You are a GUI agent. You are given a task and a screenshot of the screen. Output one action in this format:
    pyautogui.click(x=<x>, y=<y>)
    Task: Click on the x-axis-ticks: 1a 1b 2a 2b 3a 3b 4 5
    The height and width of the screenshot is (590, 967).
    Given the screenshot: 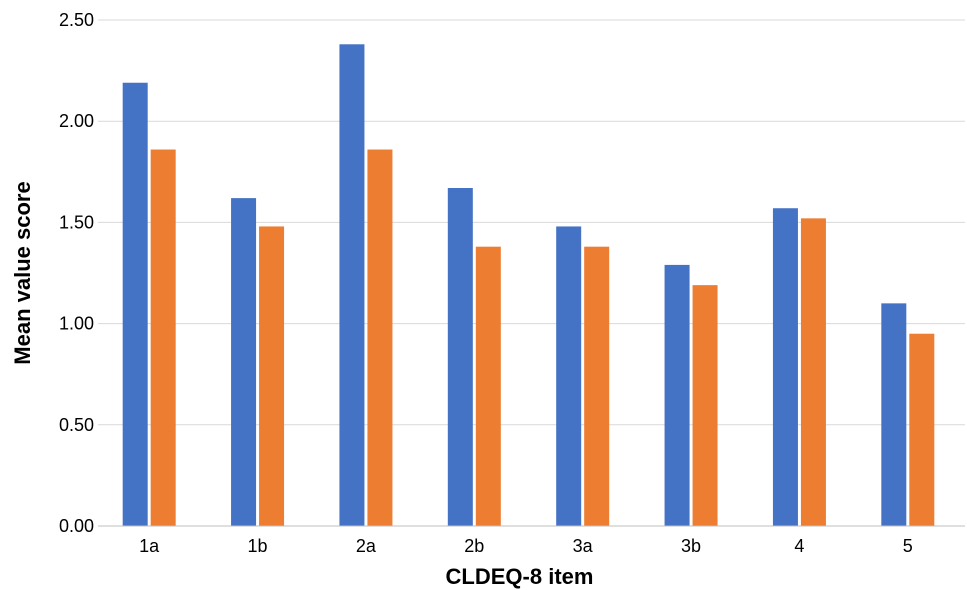 What is the action you would take?
    pyautogui.click(x=526, y=546)
    